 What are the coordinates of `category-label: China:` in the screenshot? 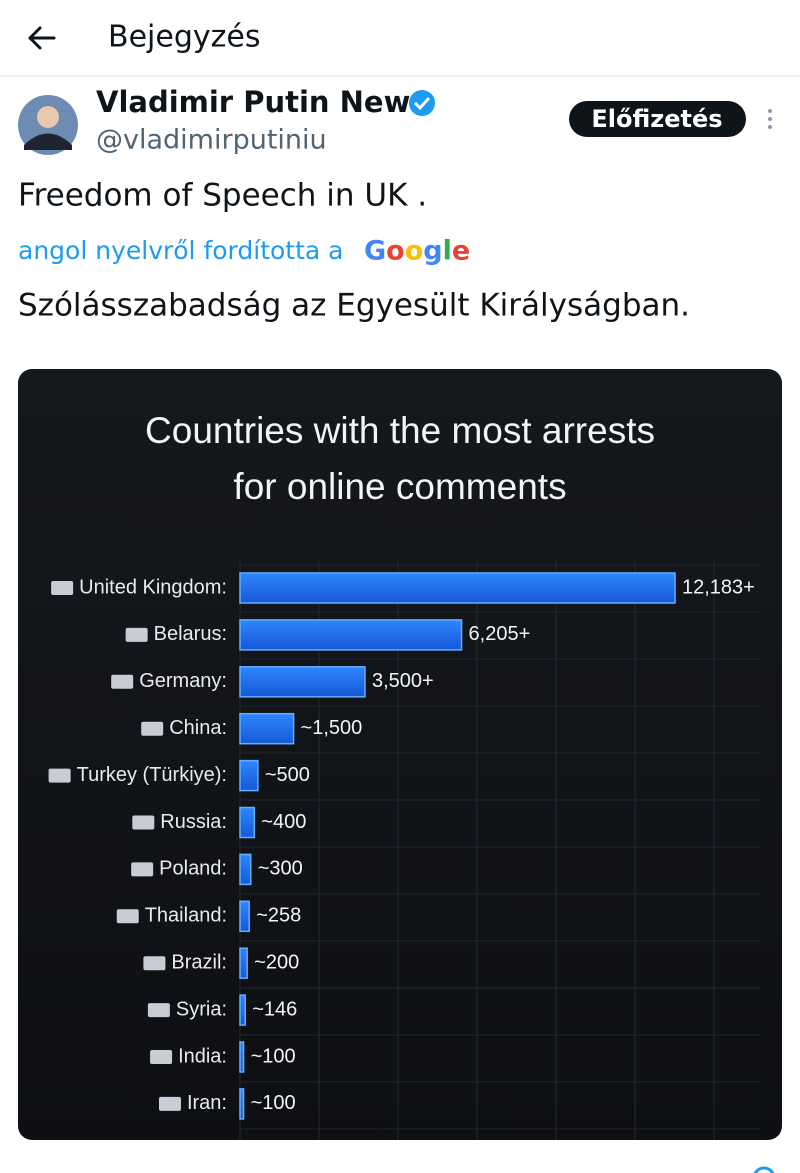 It's located at (198, 728).